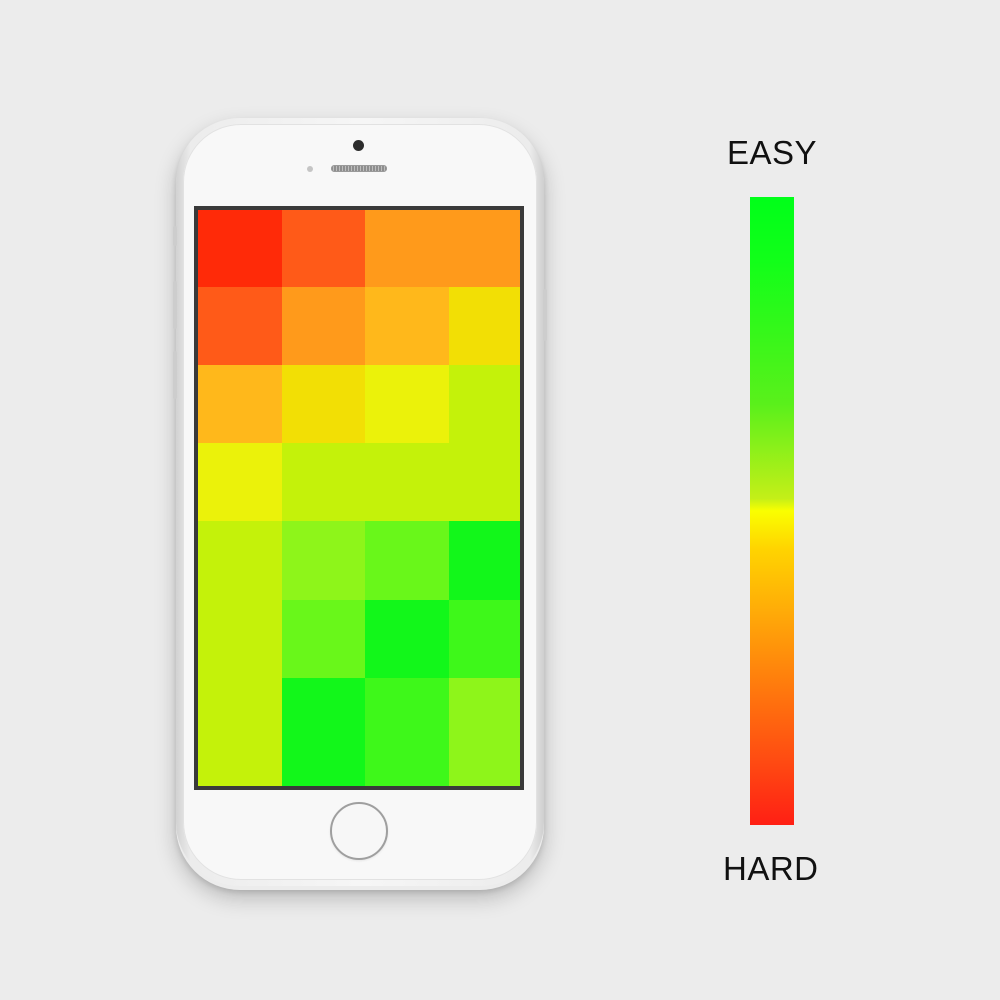 The image size is (1000, 1000). I want to click on heatmap-cell-r3-c4, so click(484, 404).